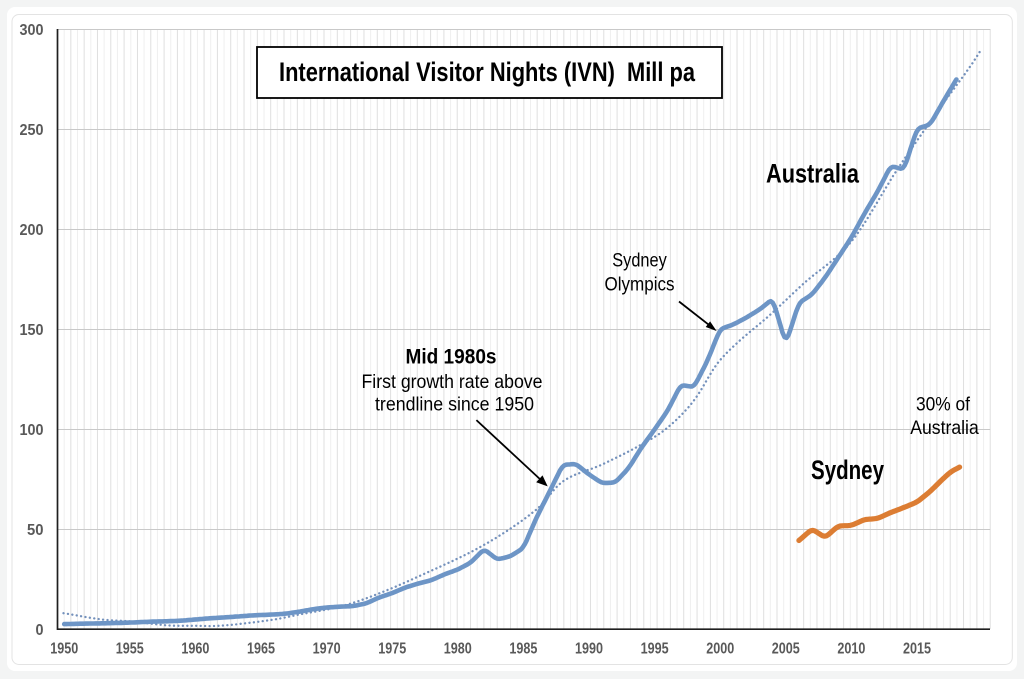 The image size is (1024, 679). What do you see at coordinates (32, 330) in the screenshot?
I see `svg-text: 150` at bounding box center [32, 330].